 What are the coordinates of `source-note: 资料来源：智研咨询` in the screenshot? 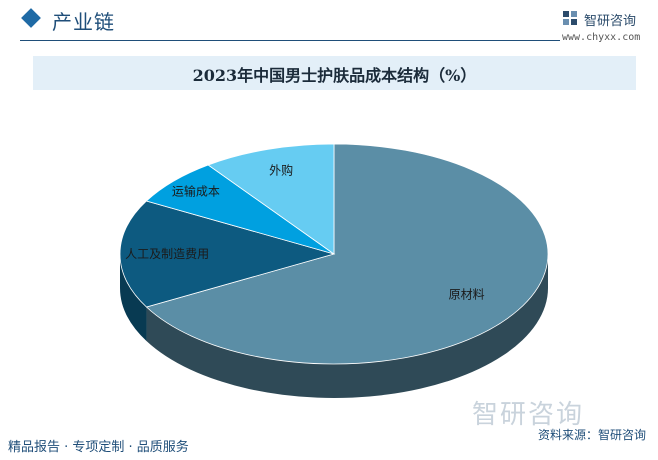 It's located at (591, 435).